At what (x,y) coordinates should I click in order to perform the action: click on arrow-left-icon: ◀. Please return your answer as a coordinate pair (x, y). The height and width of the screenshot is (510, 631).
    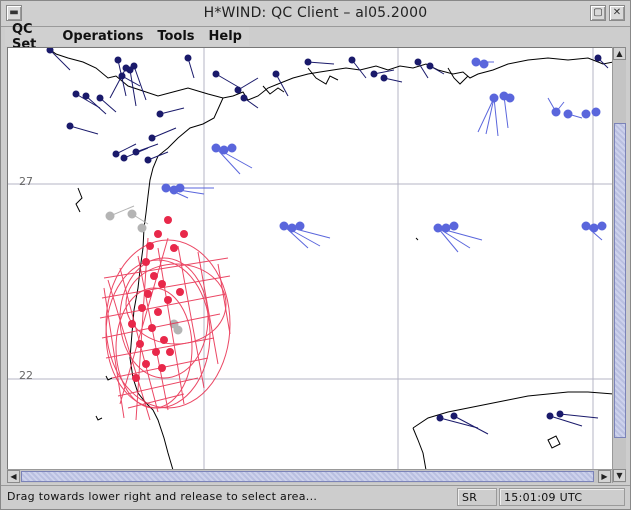
    Looking at the image, I should click on (13, 476).